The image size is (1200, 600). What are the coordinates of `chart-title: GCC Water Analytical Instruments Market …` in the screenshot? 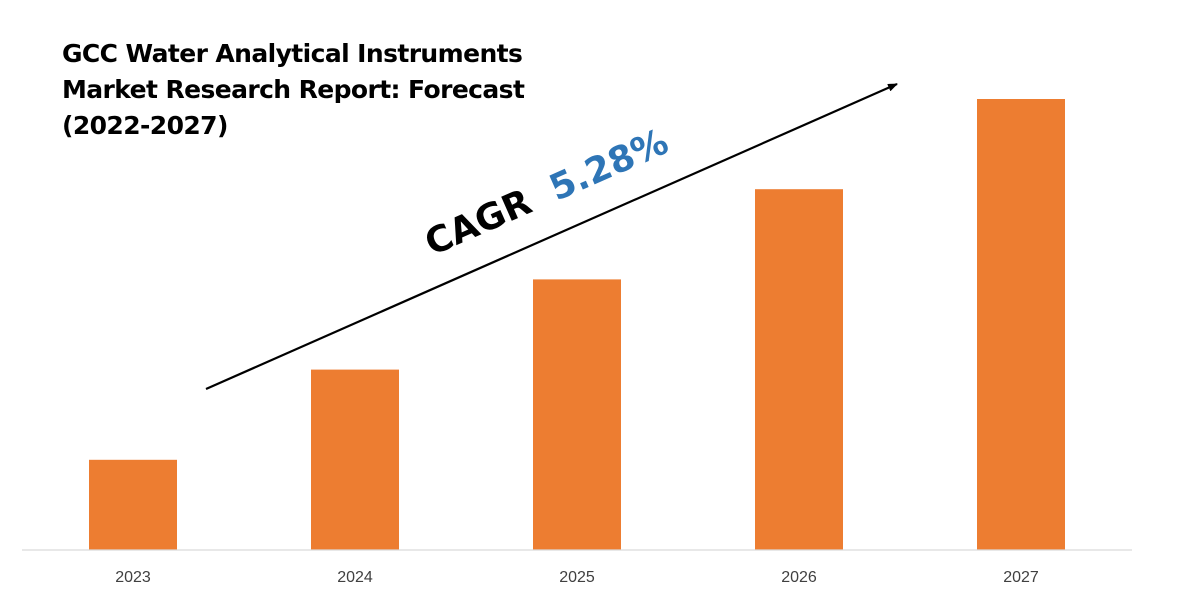 It's located at (293, 89).